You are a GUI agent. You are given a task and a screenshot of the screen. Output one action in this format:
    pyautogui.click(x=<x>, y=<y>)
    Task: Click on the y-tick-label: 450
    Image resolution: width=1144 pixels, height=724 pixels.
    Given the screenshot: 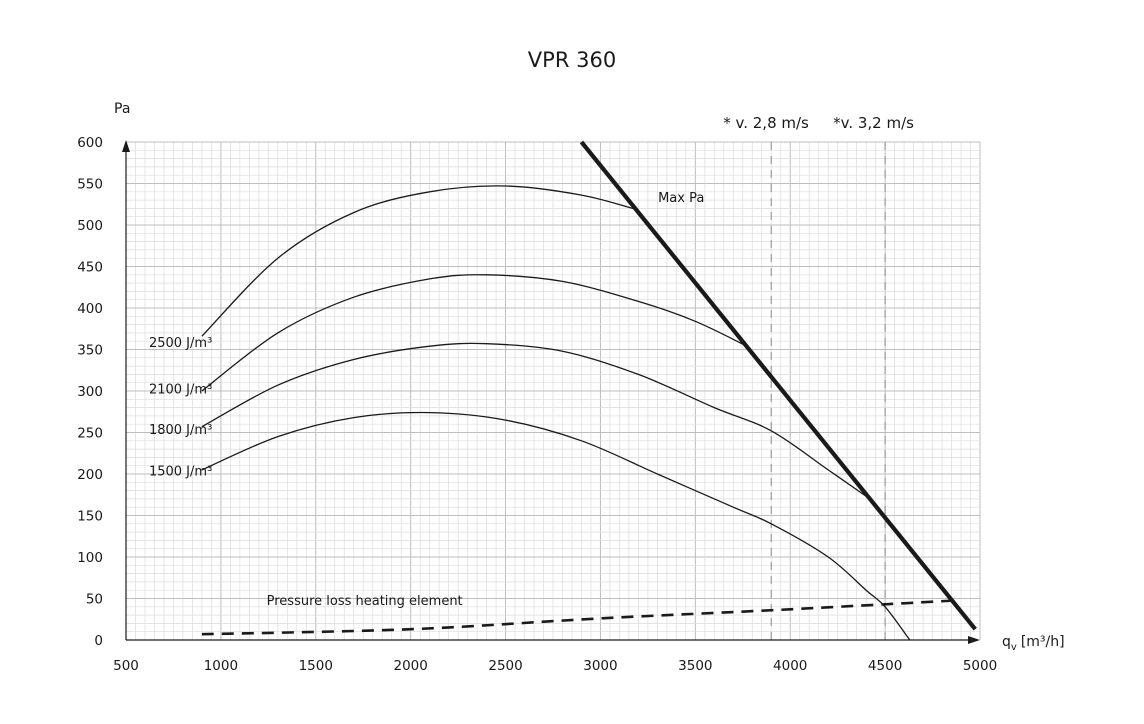 What is the action you would take?
    pyautogui.click(x=90, y=268)
    